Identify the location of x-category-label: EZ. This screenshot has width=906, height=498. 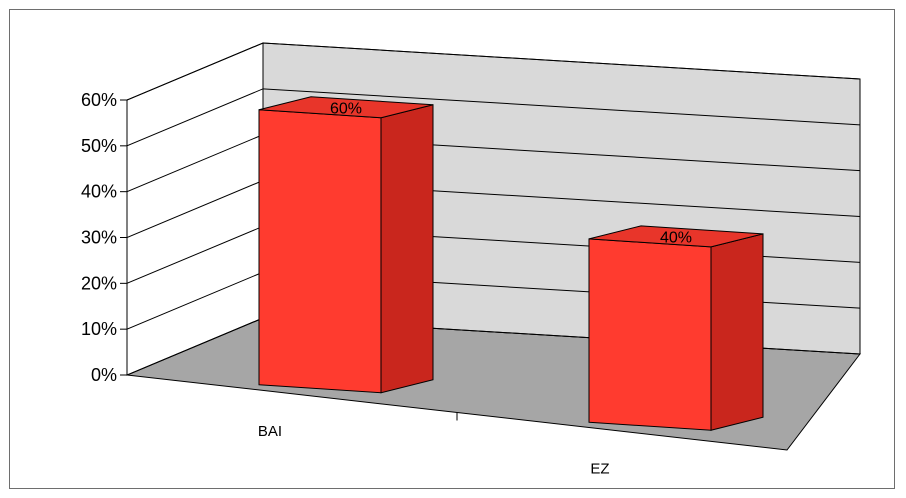
(599, 468).